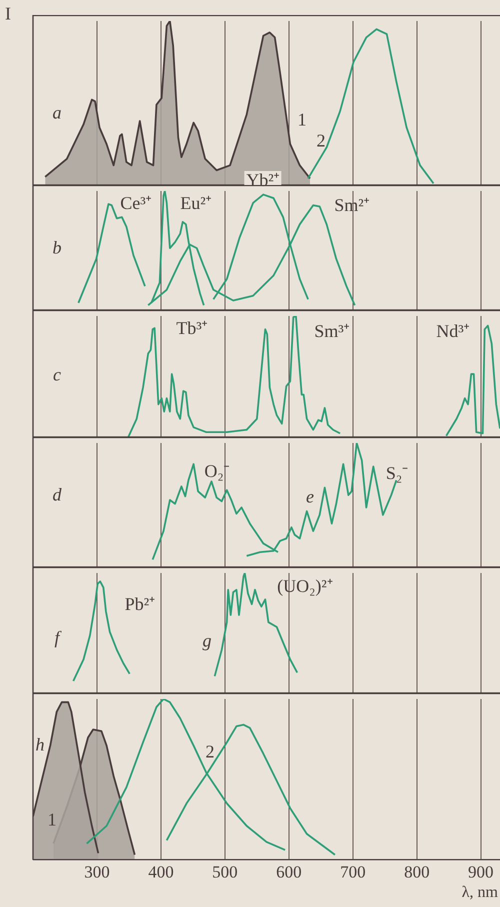  Describe the element at coordinates (289, 872) in the screenshot. I see `x-tick-label: 600` at that location.